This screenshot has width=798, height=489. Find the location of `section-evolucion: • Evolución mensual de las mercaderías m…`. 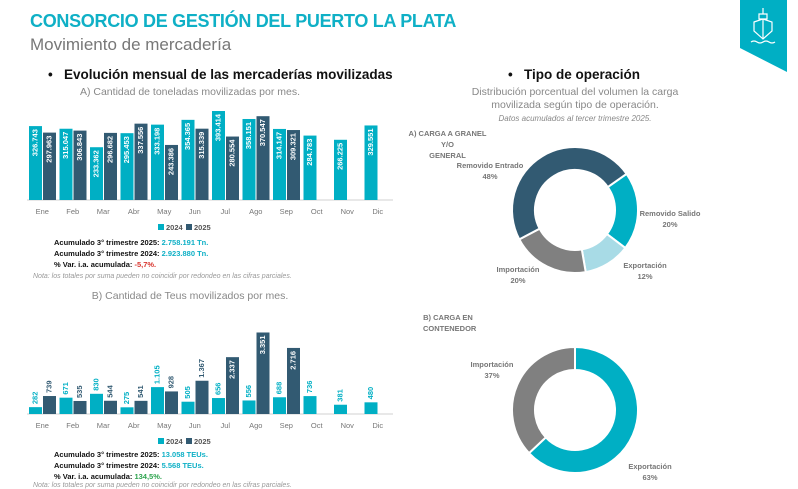

section-evolucion: • Evolución mensual de las mercaderías m… is located at coordinates (220, 74).